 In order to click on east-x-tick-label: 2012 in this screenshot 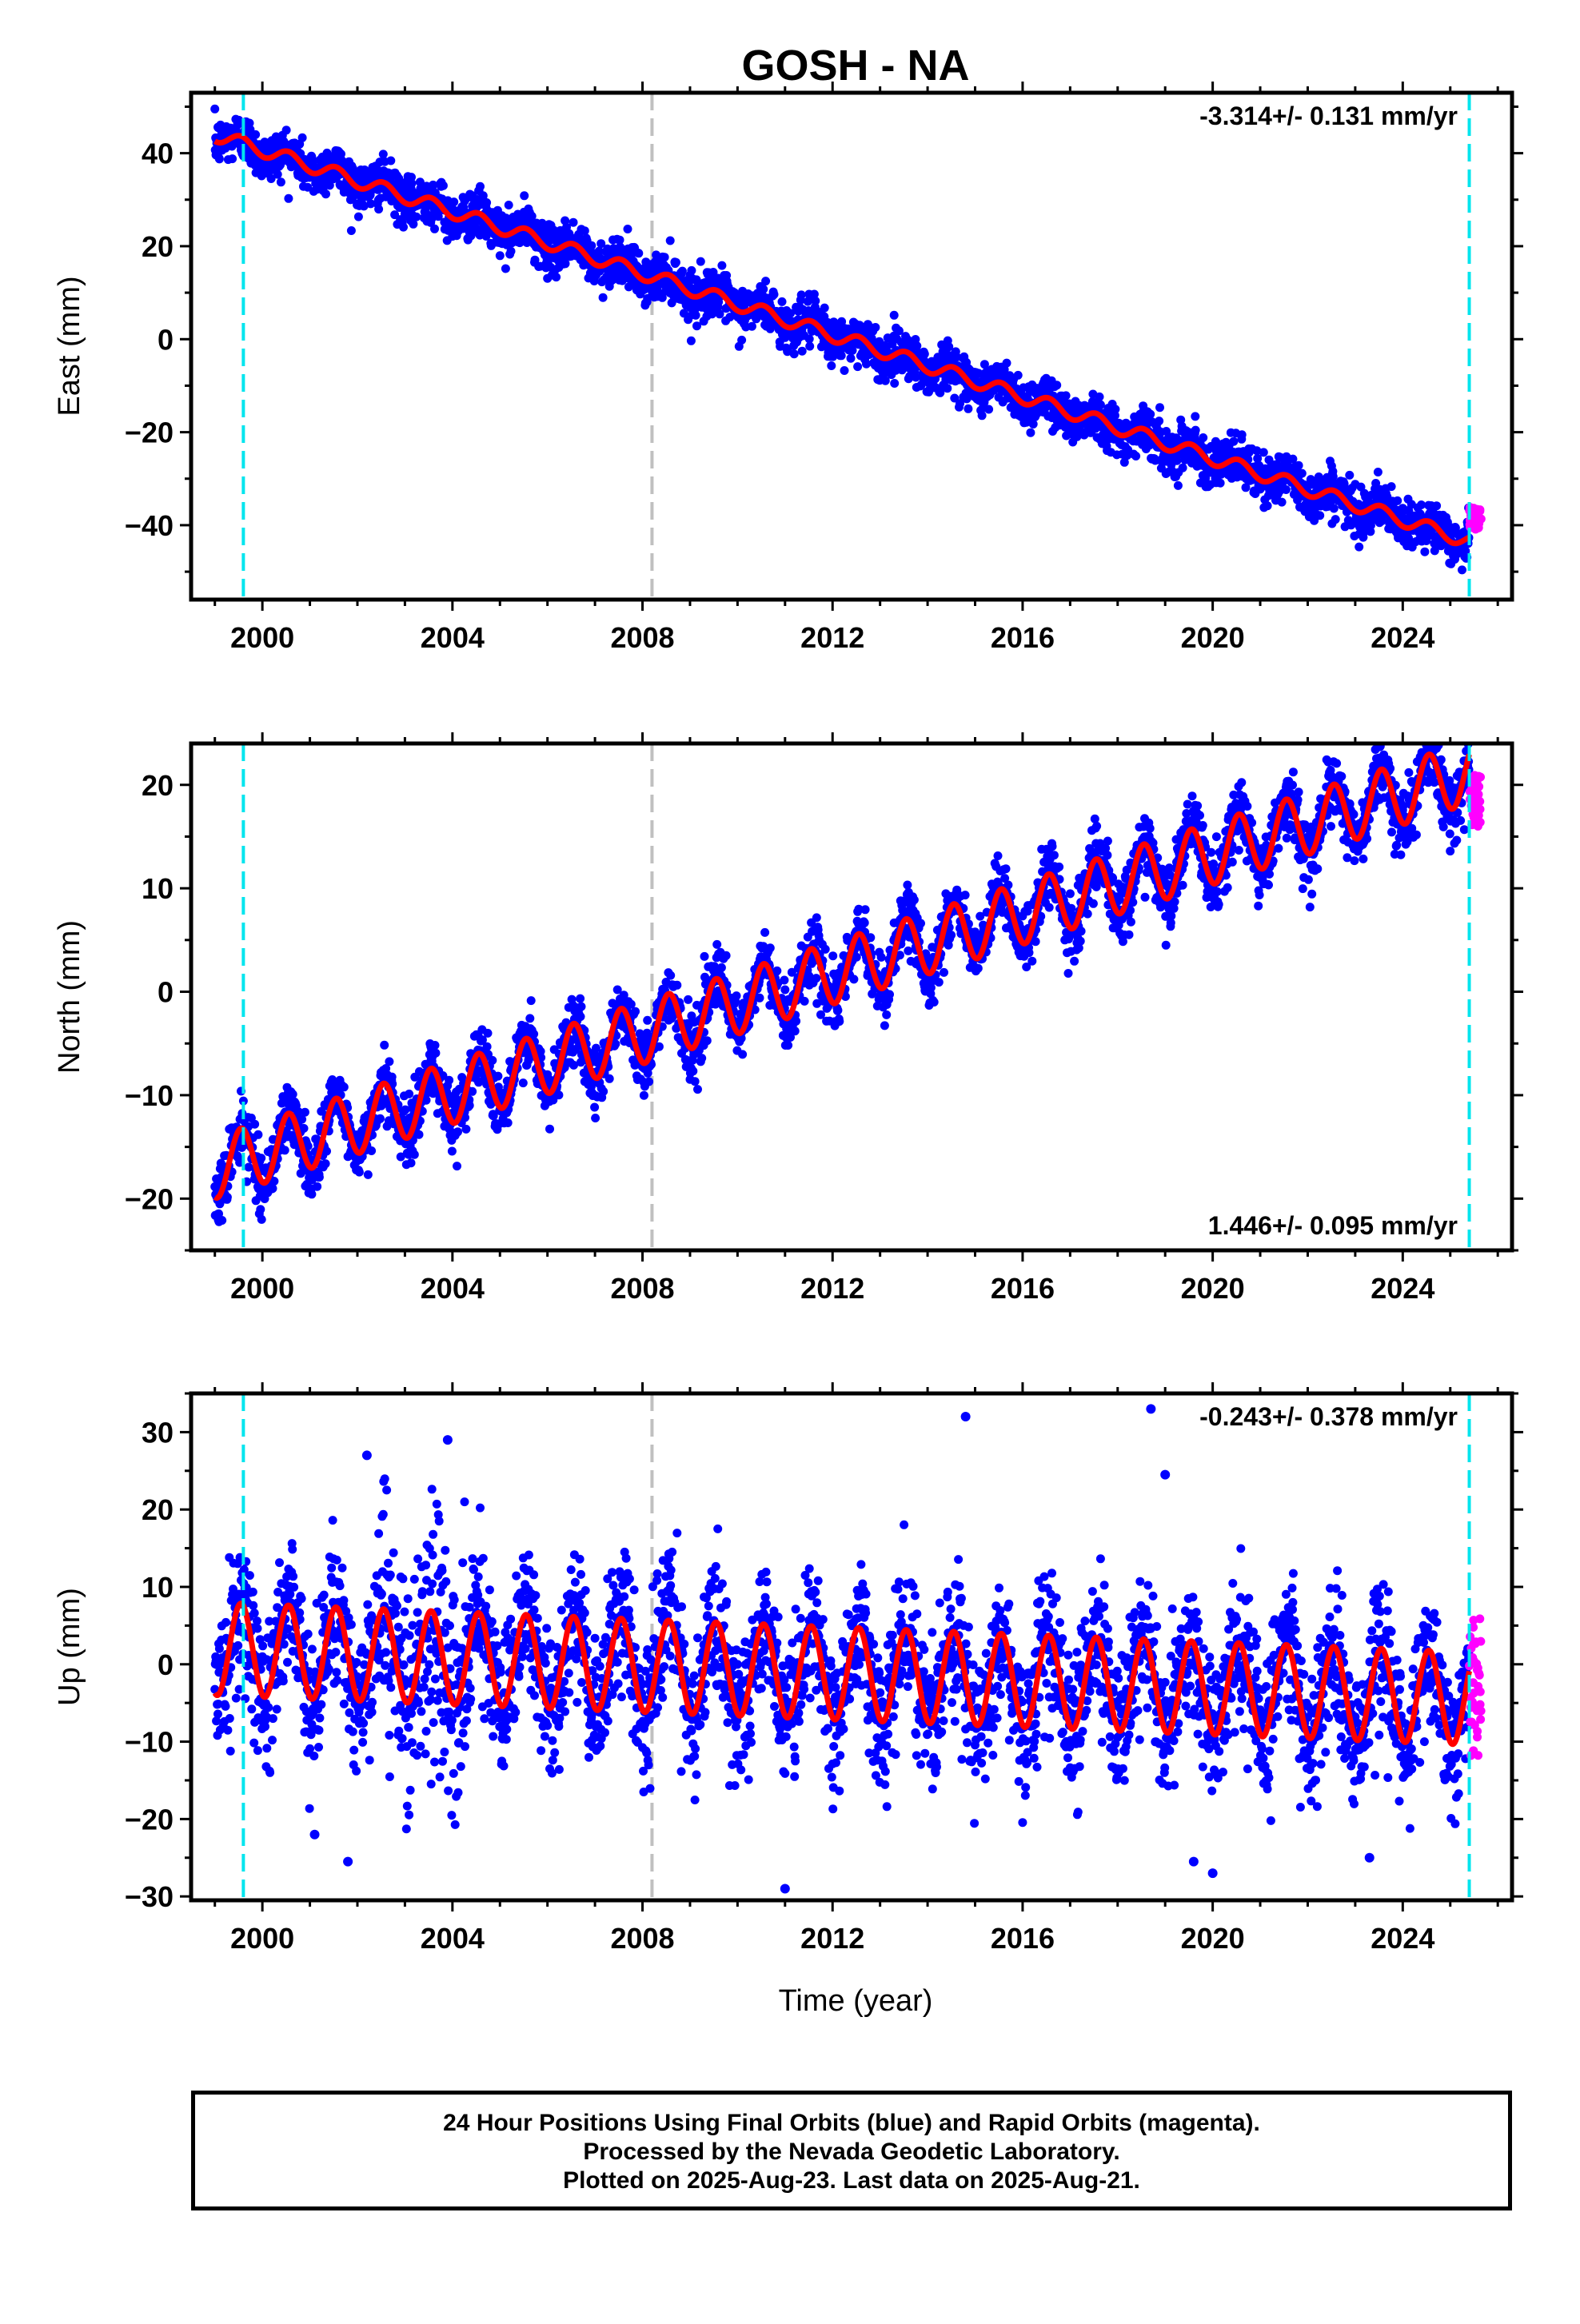, I will do `click(832, 637)`.